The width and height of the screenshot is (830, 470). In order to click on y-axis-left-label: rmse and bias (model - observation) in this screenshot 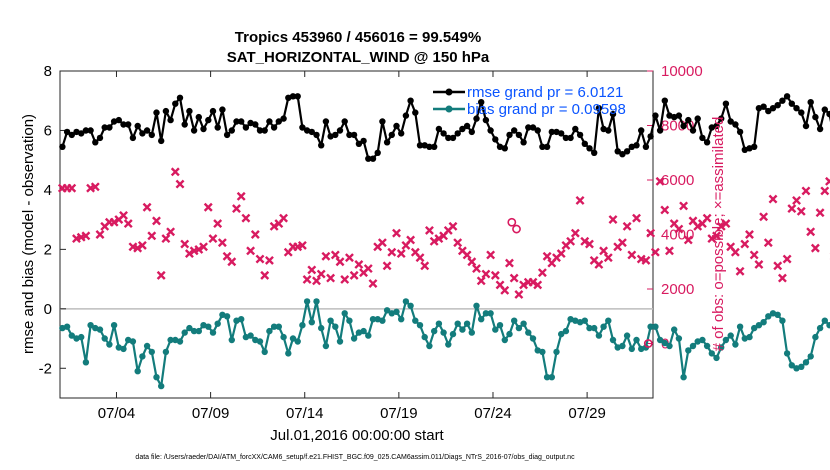, I will do `click(28, 234)`.